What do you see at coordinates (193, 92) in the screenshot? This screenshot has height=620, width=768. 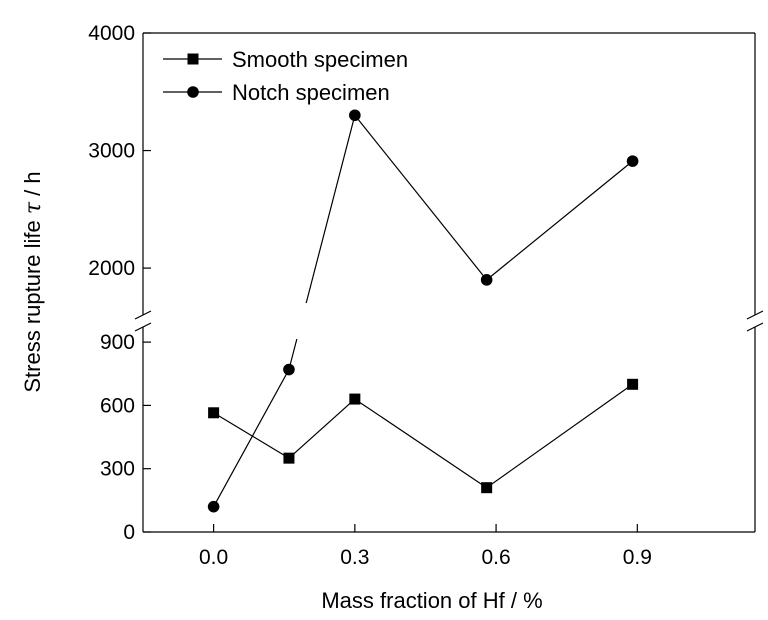 I see `legend-notch-specimen-marker` at bounding box center [193, 92].